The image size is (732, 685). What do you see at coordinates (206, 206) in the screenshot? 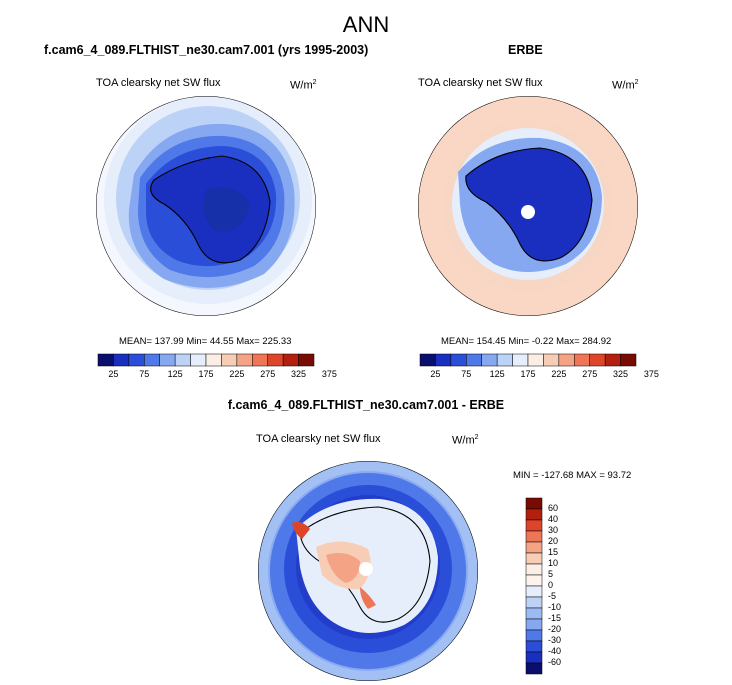
I see `panel1-polar-map` at bounding box center [206, 206].